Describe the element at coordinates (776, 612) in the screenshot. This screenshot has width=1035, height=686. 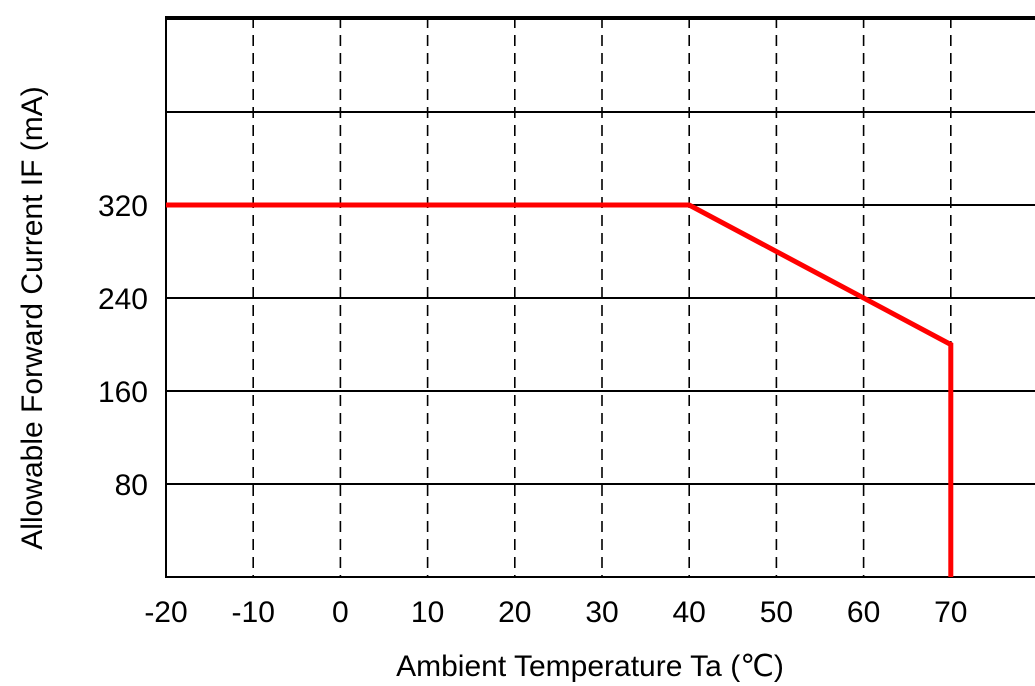
I see `x-tick-label: 50` at that location.